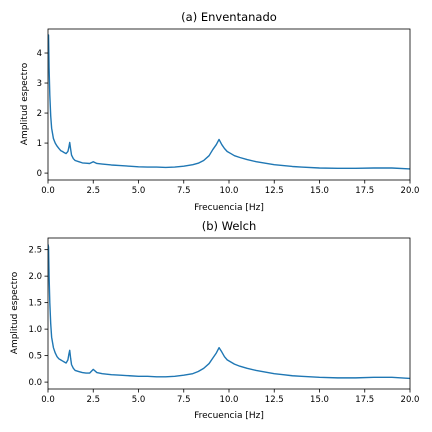 The height and width of the screenshot is (432, 432). I want to click on y-tick-label: 1.0, so click(35, 330).